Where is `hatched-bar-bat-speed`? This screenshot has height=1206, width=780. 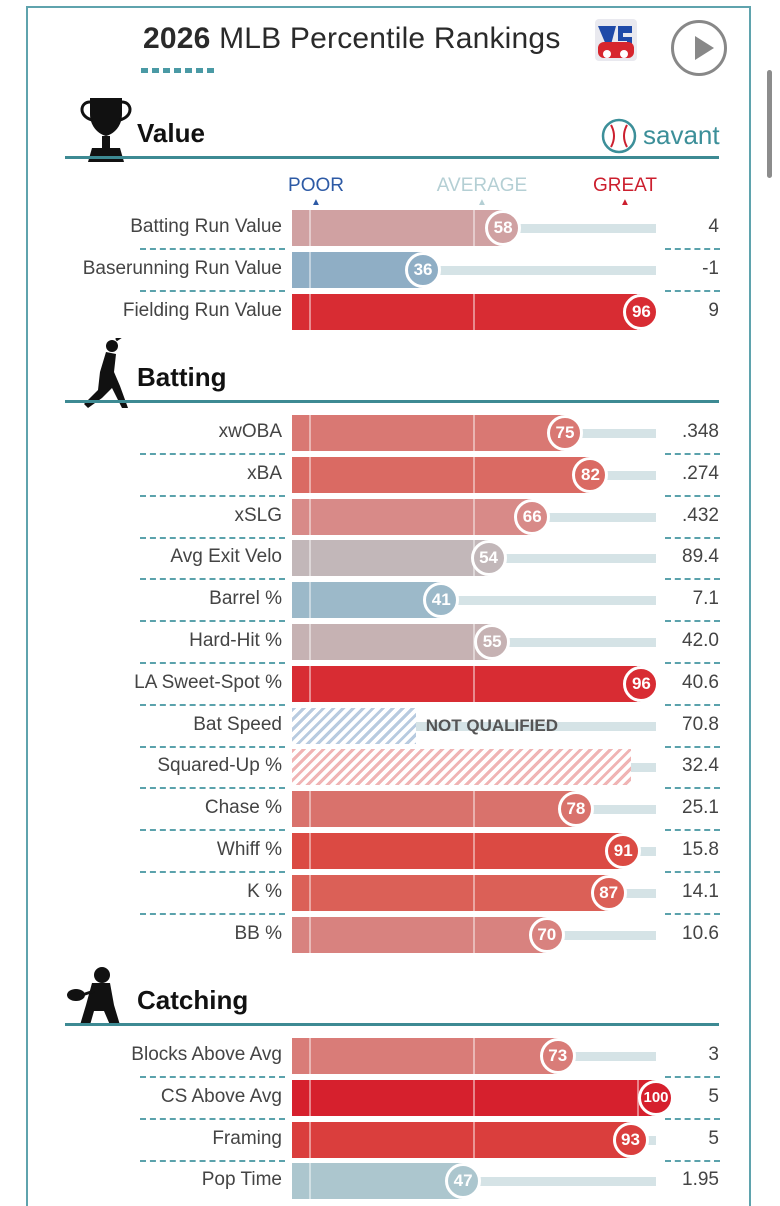 hatched-bar-bat-speed is located at coordinates (354, 725).